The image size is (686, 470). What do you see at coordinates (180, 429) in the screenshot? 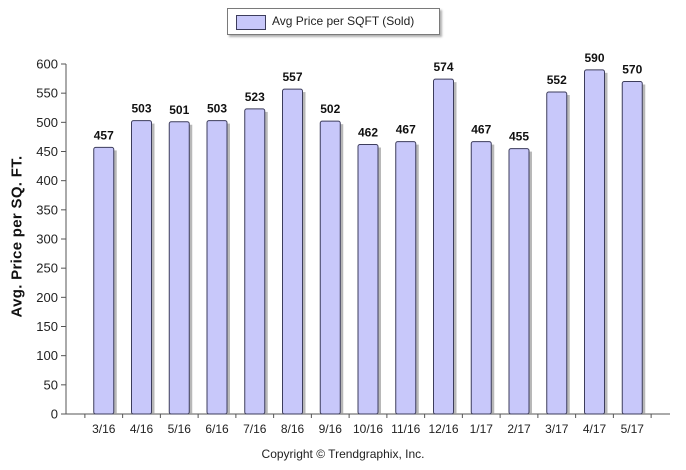
I see `x-tick-label: 5/16` at bounding box center [180, 429].